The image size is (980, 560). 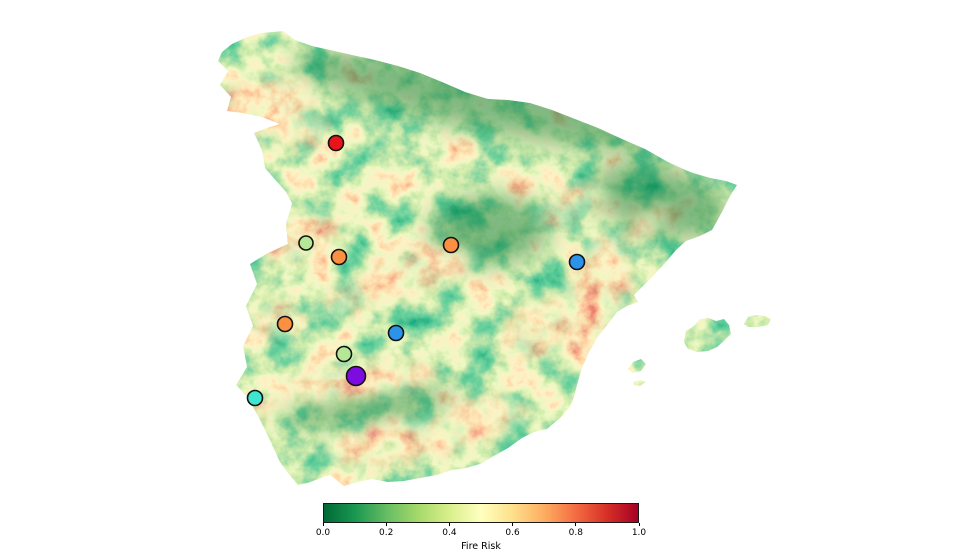 I want to click on colorbar-label: Fire Risk, so click(x=481, y=546).